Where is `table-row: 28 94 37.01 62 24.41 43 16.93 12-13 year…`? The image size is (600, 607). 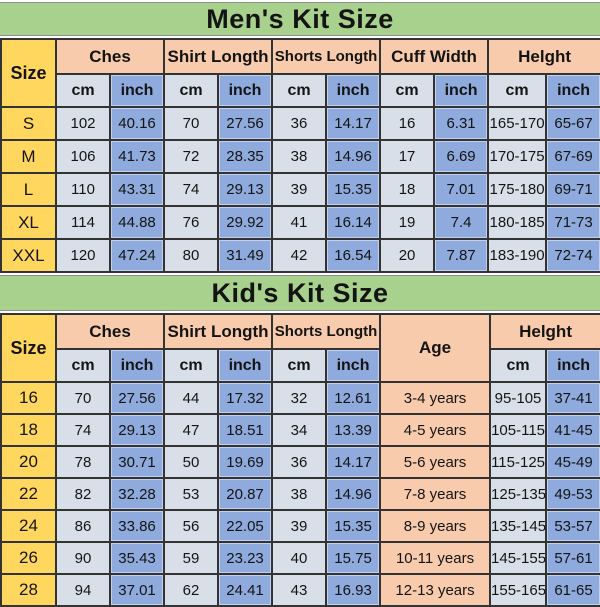 table-row: 28 94 37.01 62 24.41 43 16.93 12-13 year… is located at coordinates (300, 590).